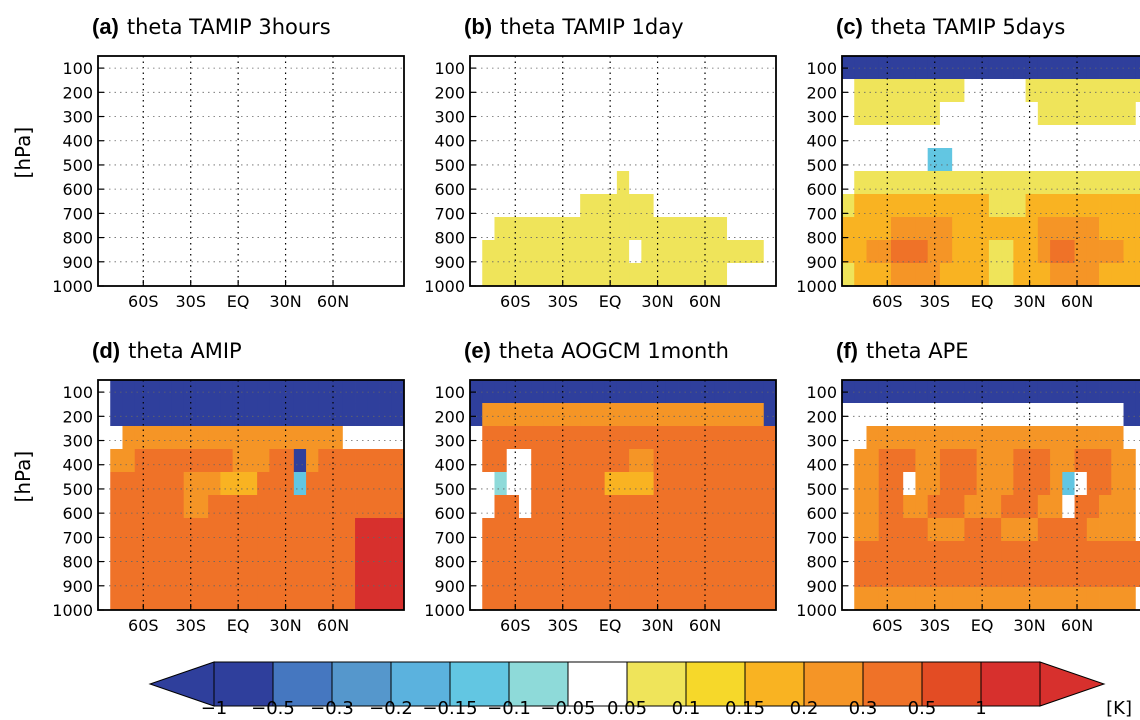 This screenshot has height=720, width=1140. What do you see at coordinates (444, 610) in the screenshot?
I see `y-tick-label: 1000` at bounding box center [444, 610].